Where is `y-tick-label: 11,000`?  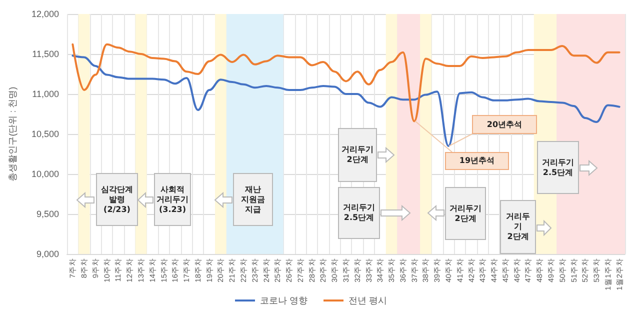 y-tick-label: 11,000 is located at coordinates (45, 94).